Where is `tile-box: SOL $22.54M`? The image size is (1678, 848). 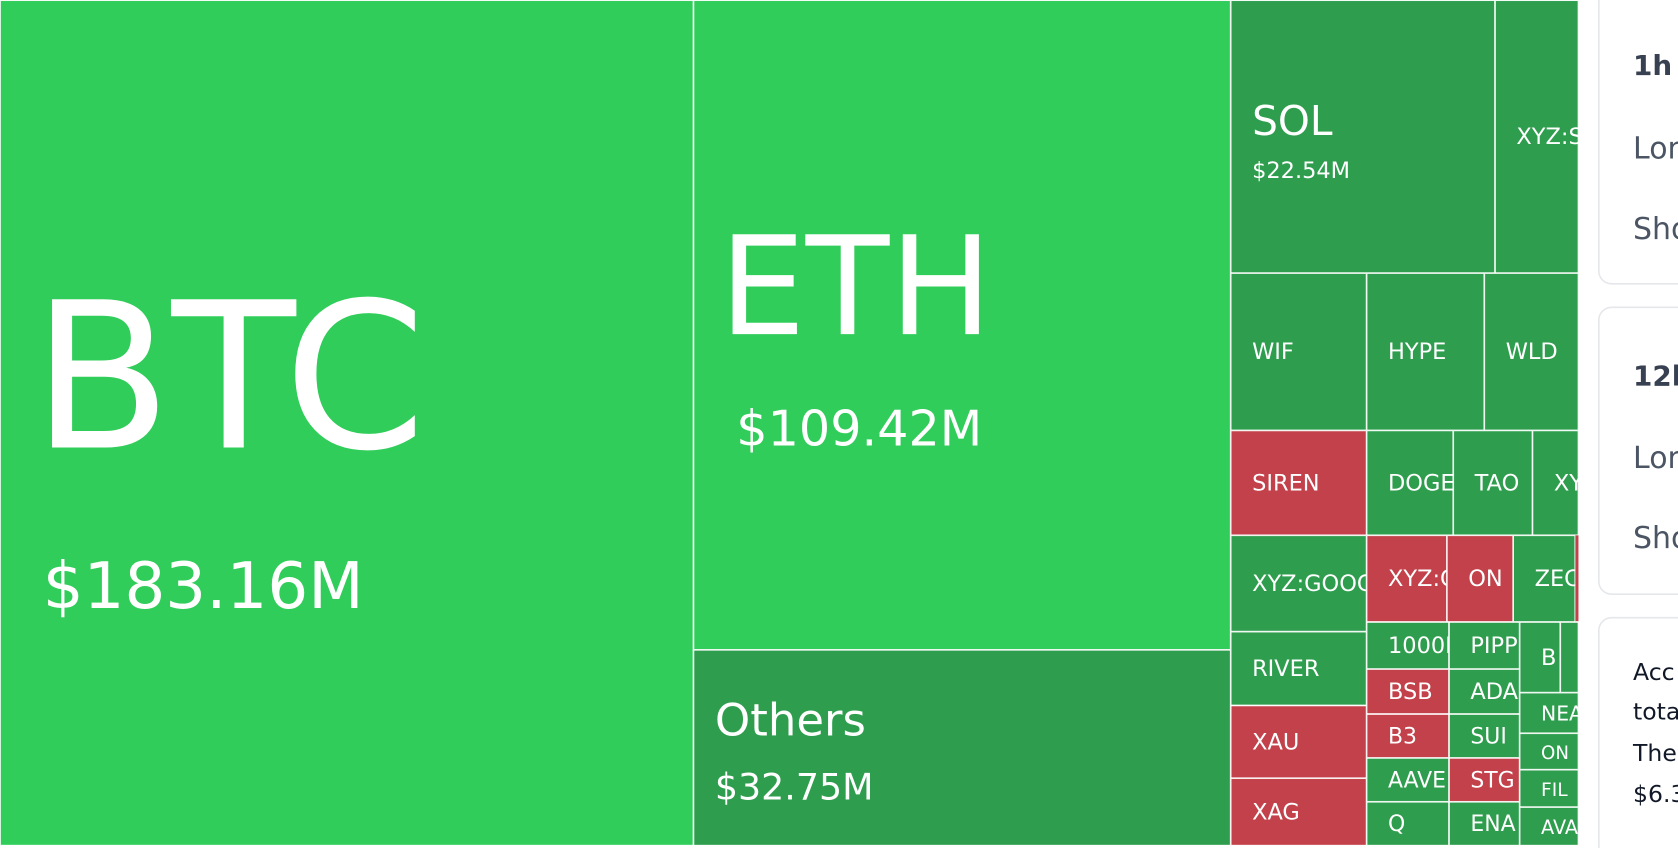 tile-box: SOL $22.54M is located at coordinates (1363, 137).